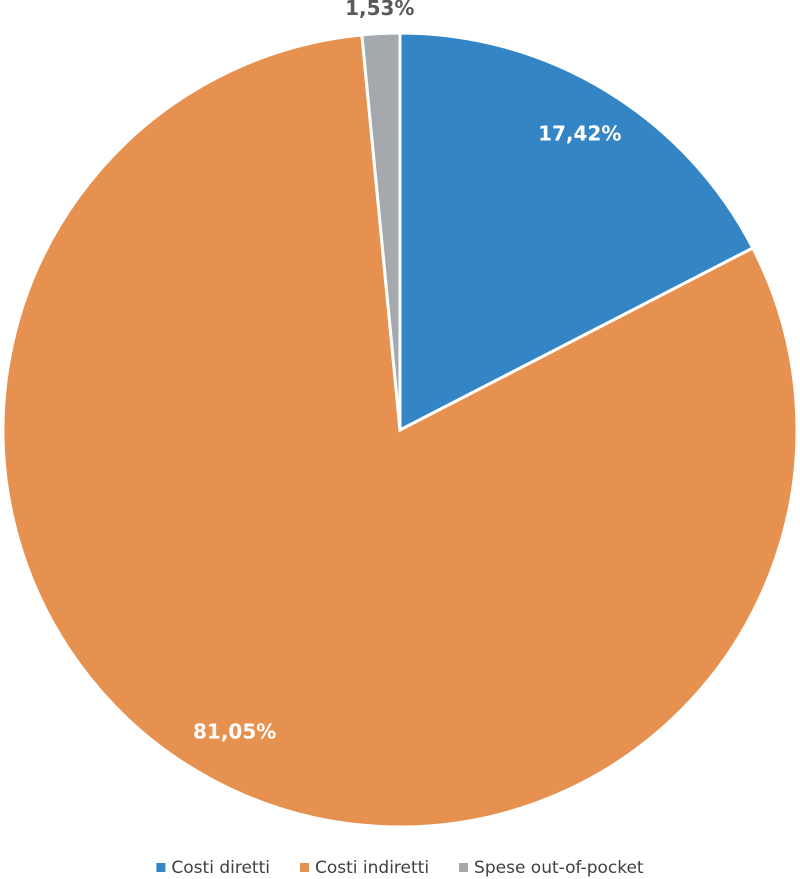 The height and width of the screenshot is (879, 800). Describe the element at coordinates (234, 732) in the screenshot. I see `data-label: 81,05%` at that location.